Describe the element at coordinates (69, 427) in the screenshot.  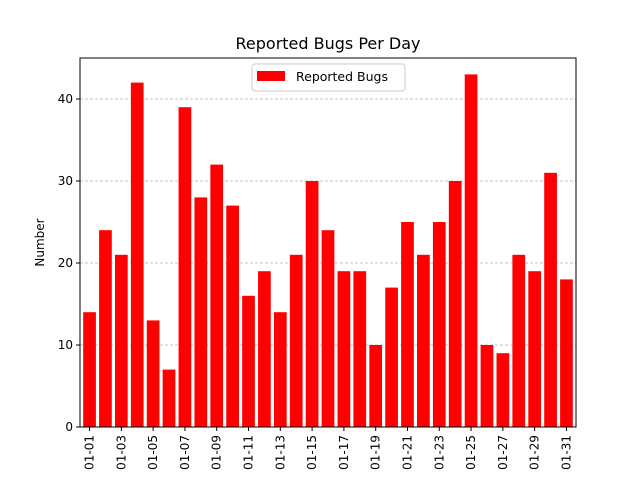
I see `y-tick-label-0: 0` at that location.